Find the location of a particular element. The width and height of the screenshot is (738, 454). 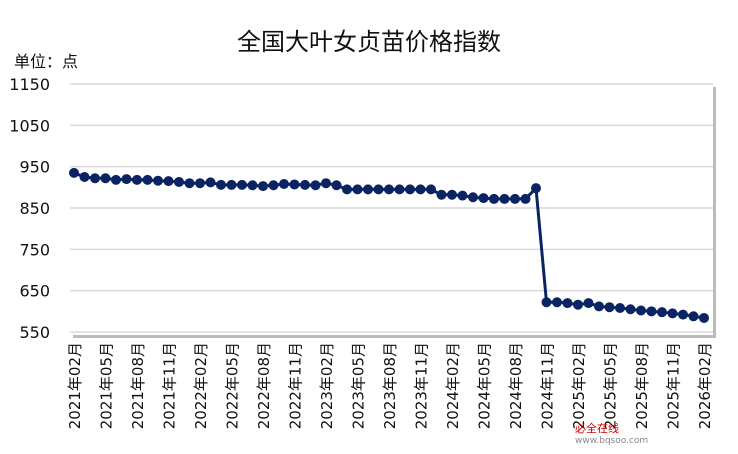

x-tick-label: 2023年08月 is located at coordinates (390, 385).